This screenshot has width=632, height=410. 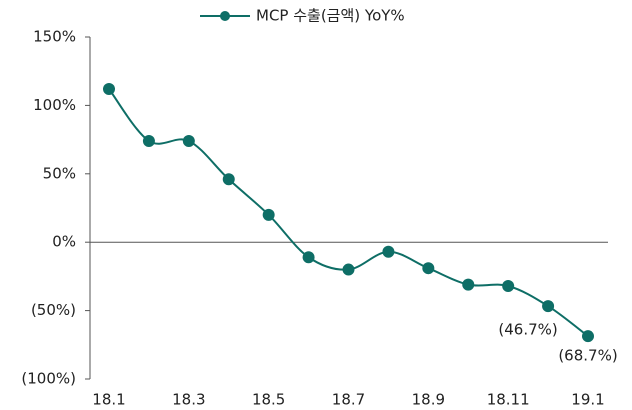 I want to click on y-tick-label: (50%), so click(x=53, y=310).